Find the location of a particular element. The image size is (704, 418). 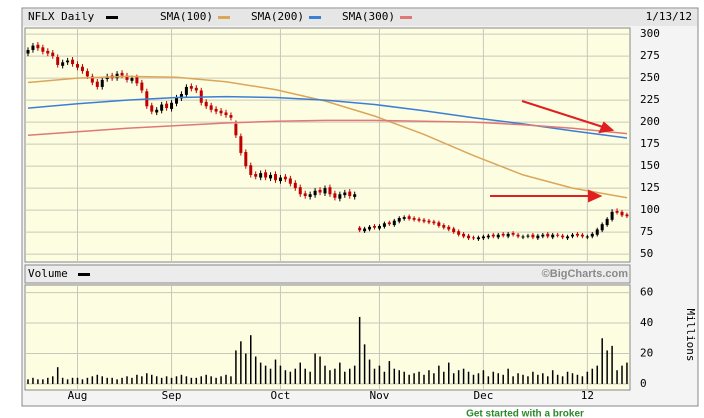

legend-label: SMA(200) is located at coordinates (277, 16).